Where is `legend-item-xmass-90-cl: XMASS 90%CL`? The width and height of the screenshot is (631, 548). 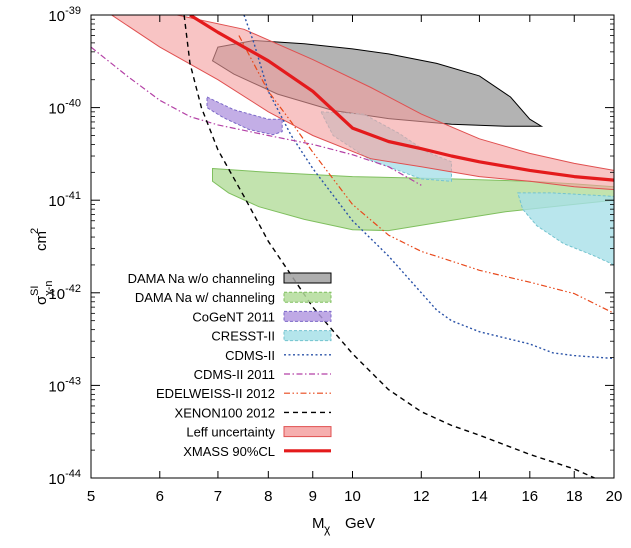
legend-item-xmass-90-cl: XMASS 90%CL is located at coordinates (257, 451).